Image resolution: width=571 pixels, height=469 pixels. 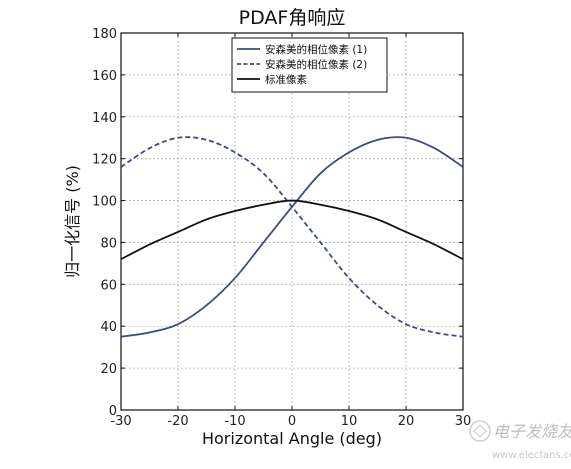 I want to click on legend-box, so click(x=309, y=65).